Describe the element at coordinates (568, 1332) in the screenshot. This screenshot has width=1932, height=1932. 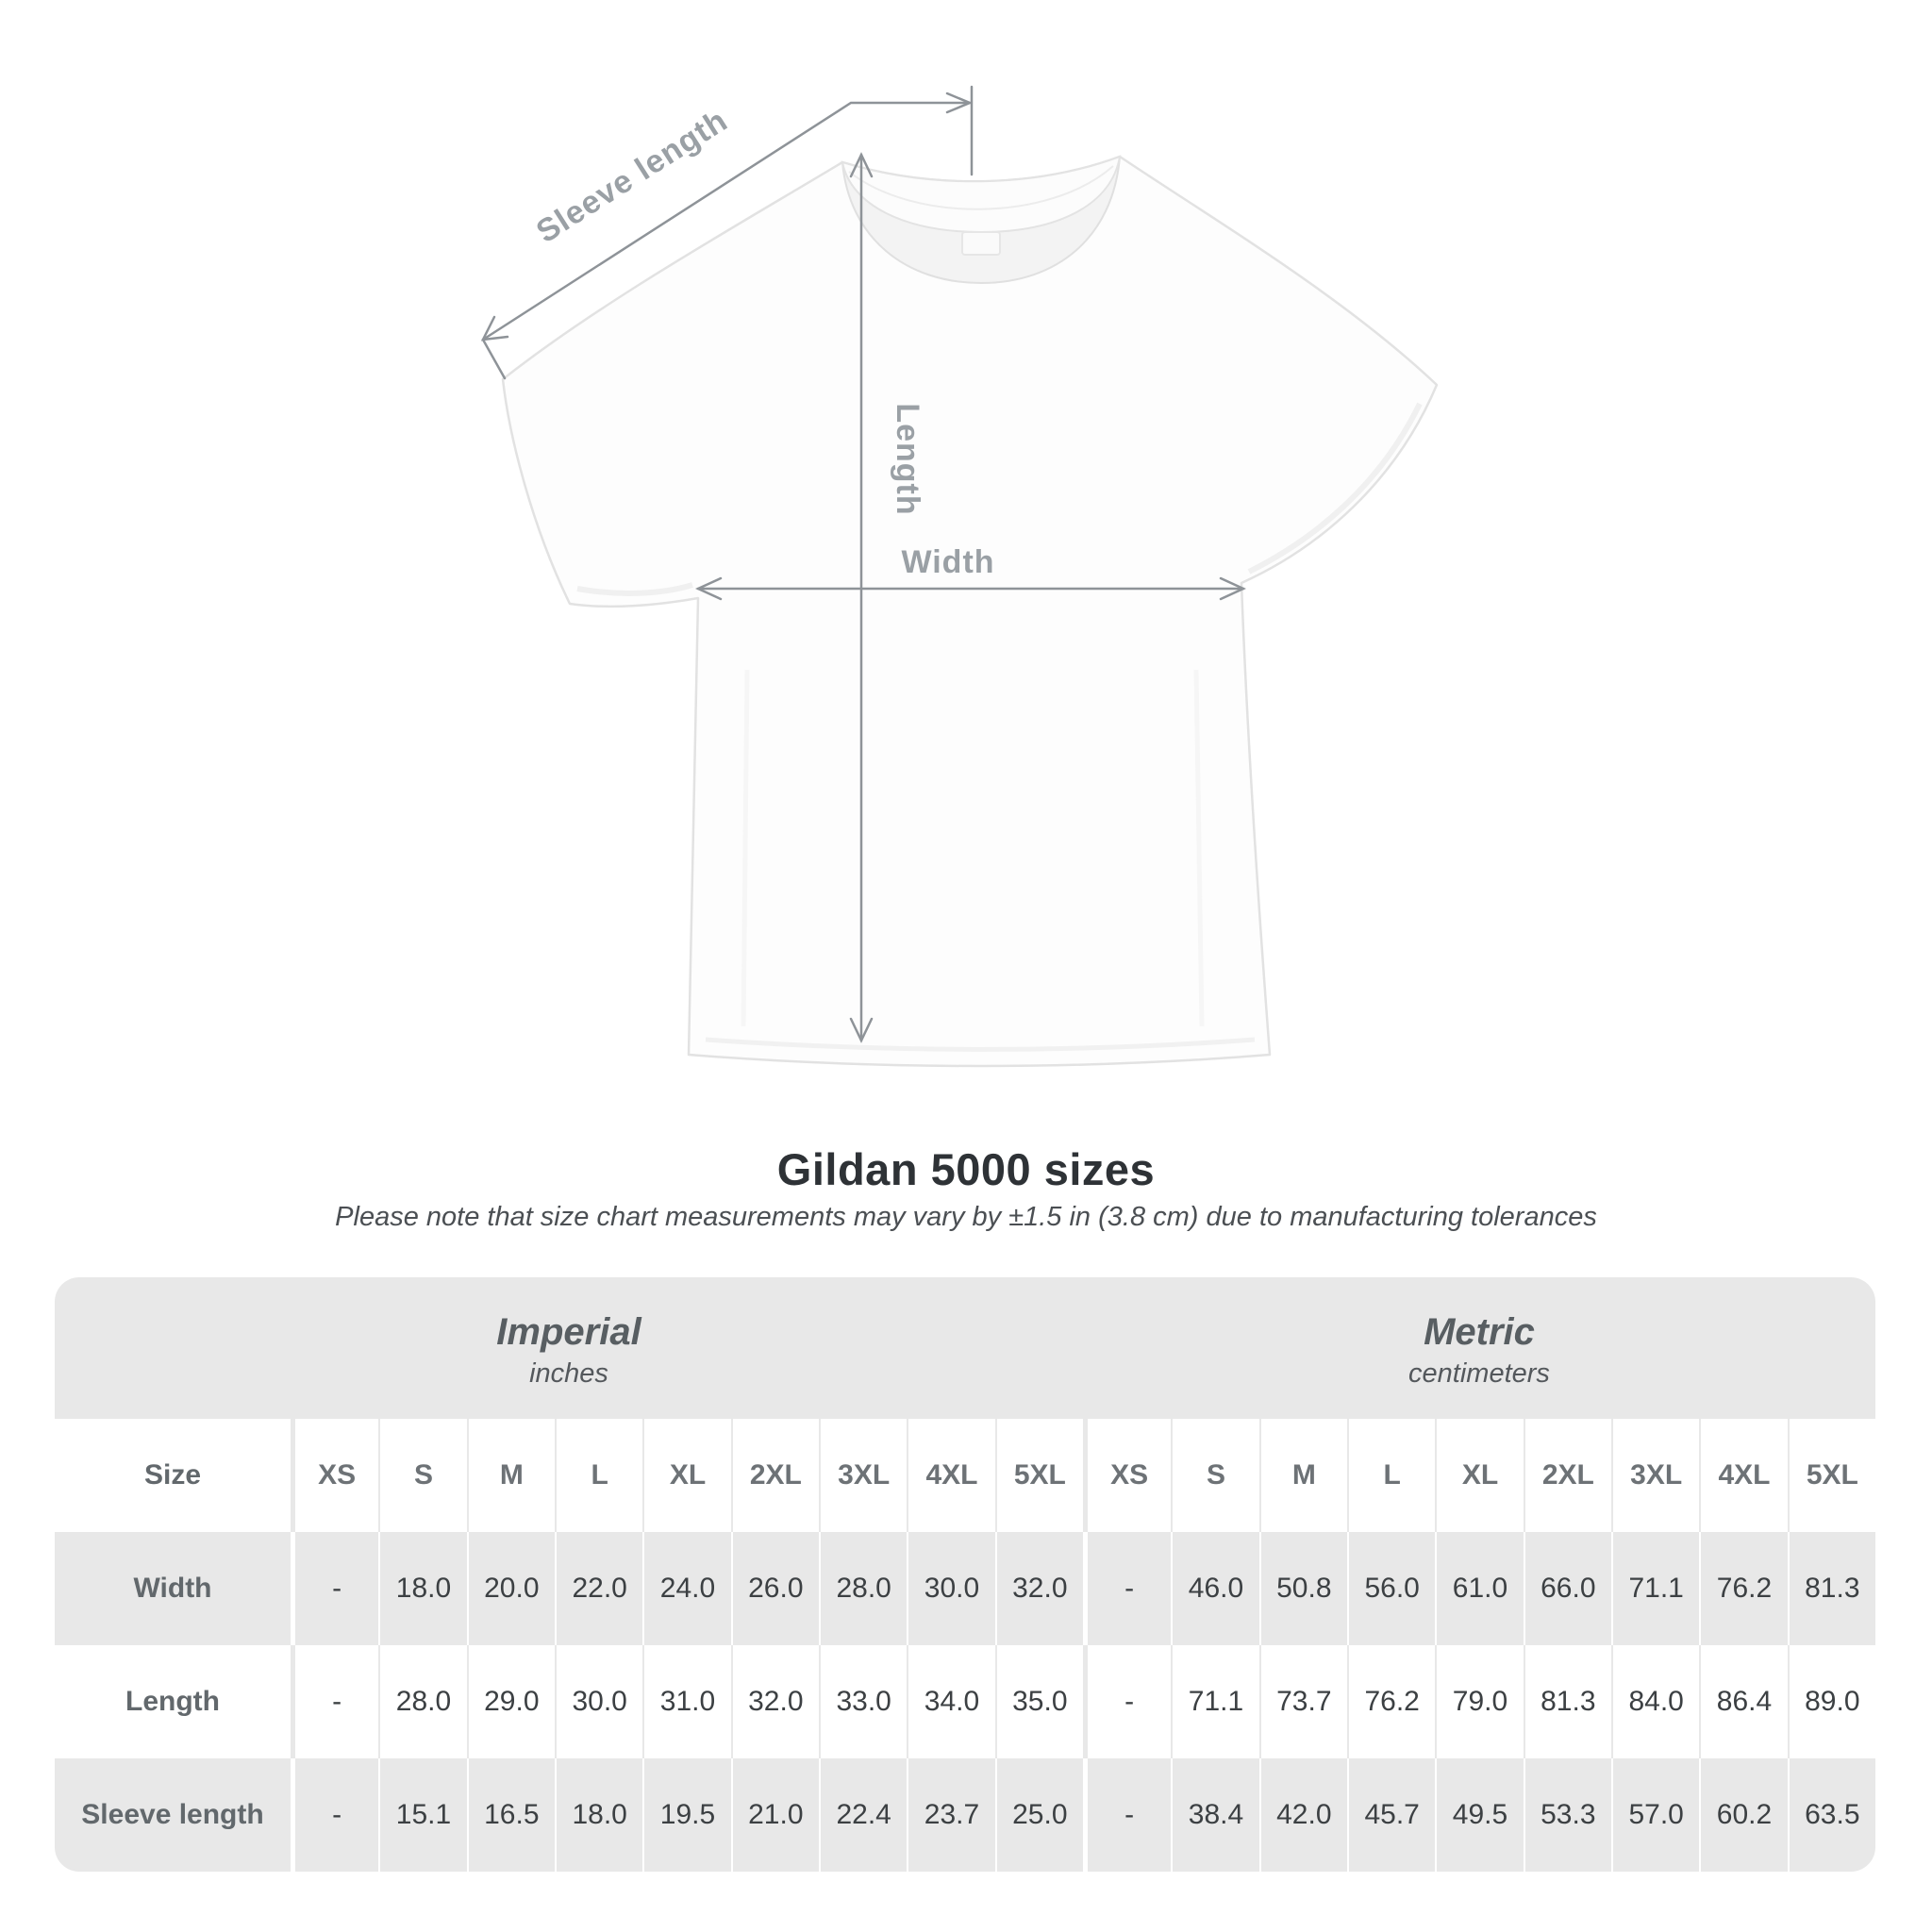
I see `imperial-header: Imperial` at that location.